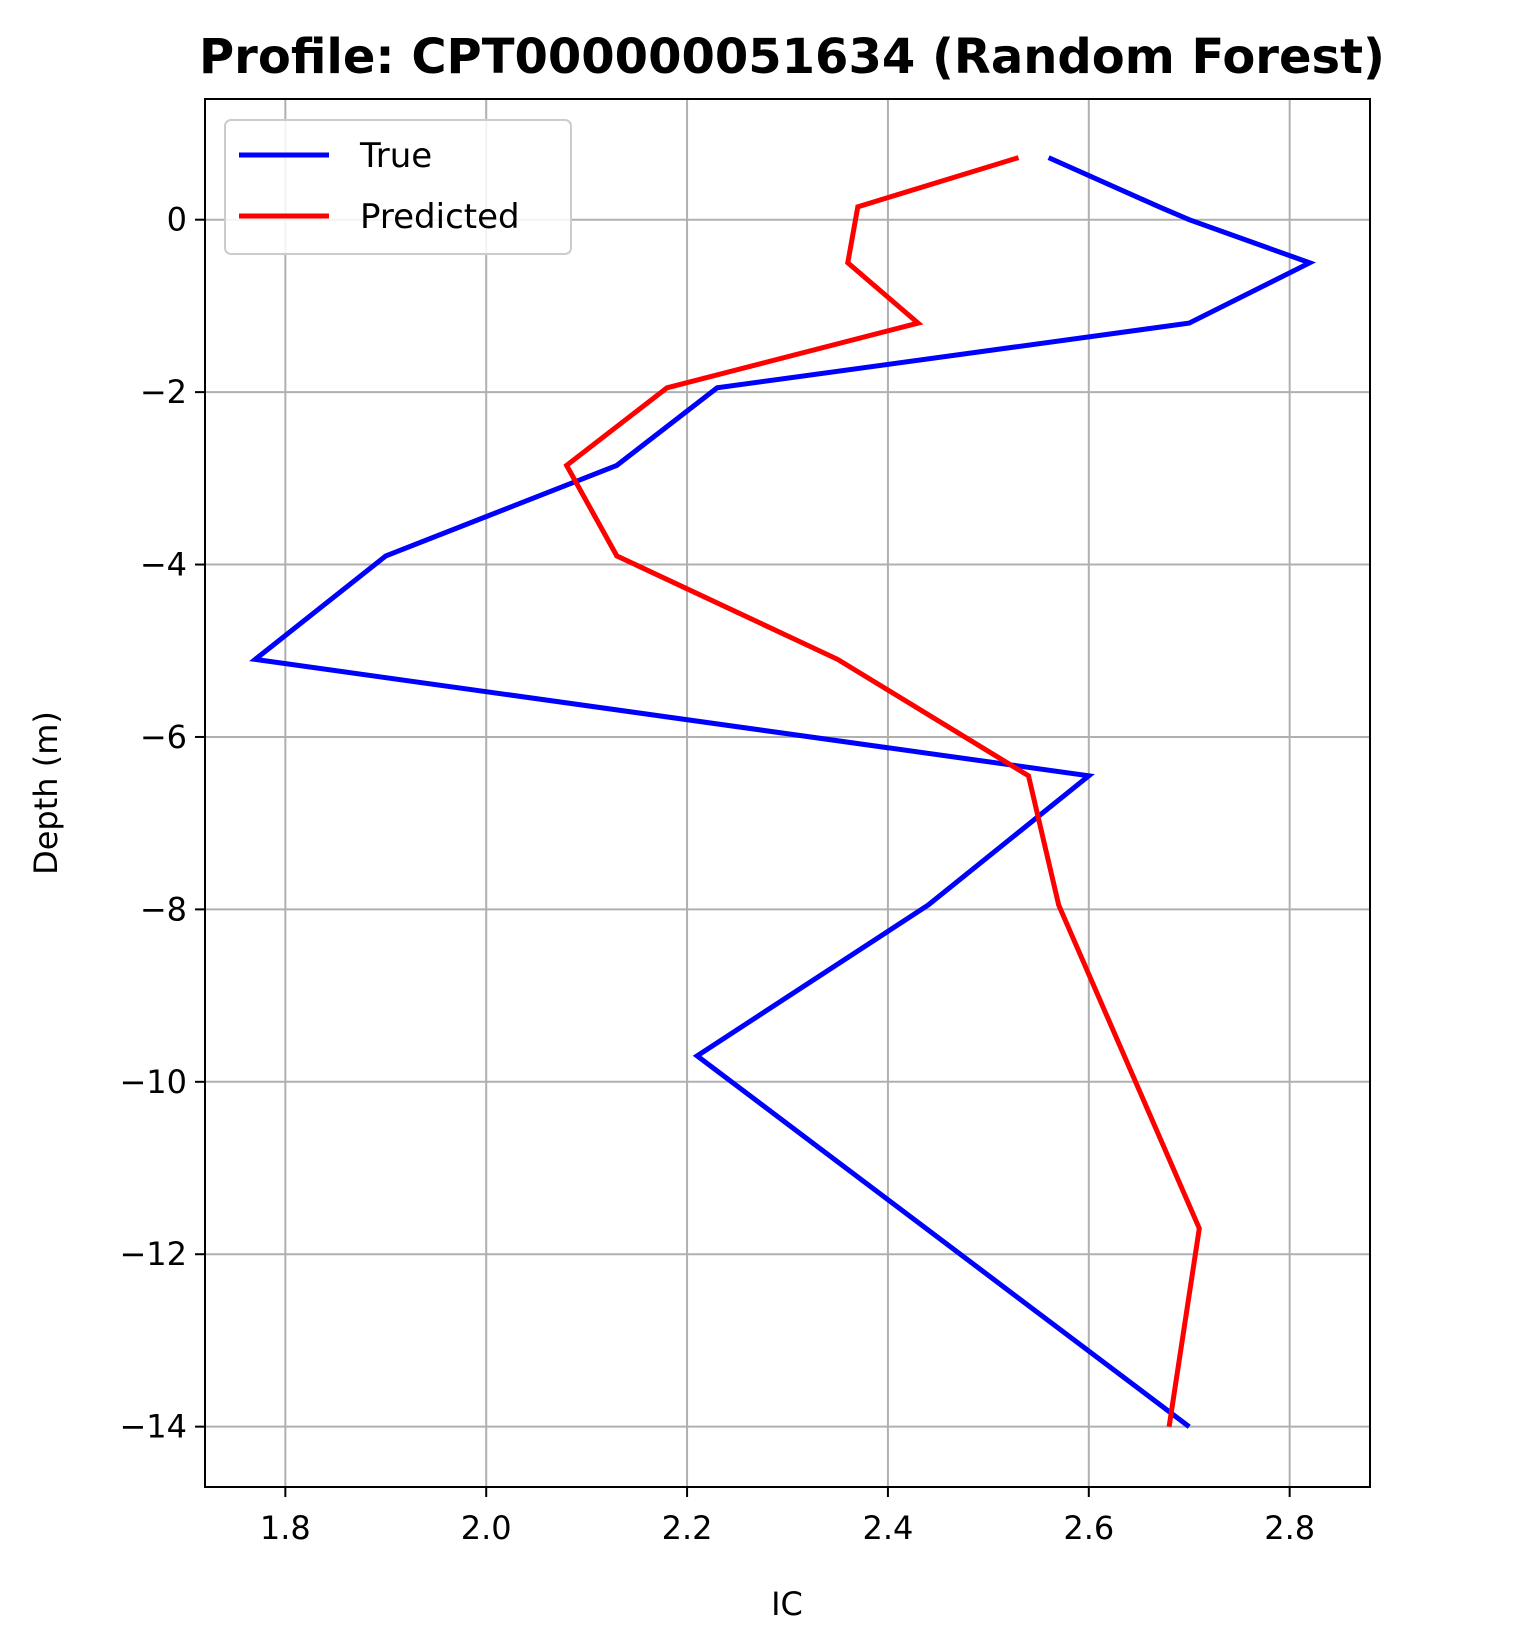  What do you see at coordinates (163, 392) in the screenshot?
I see `y-tick-label: −2` at bounding box center [163, 392].